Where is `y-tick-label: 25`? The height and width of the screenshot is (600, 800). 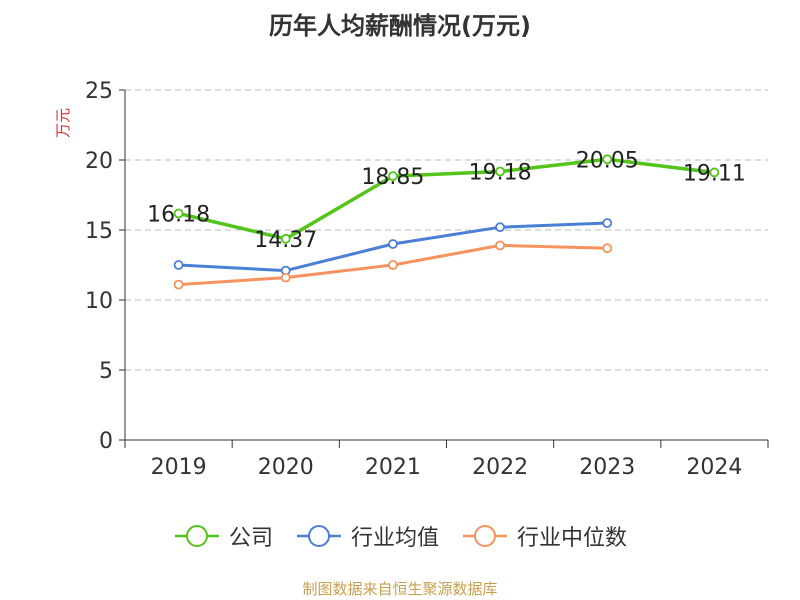 y-tick-label: 25 is located at coordinates (99, 91).